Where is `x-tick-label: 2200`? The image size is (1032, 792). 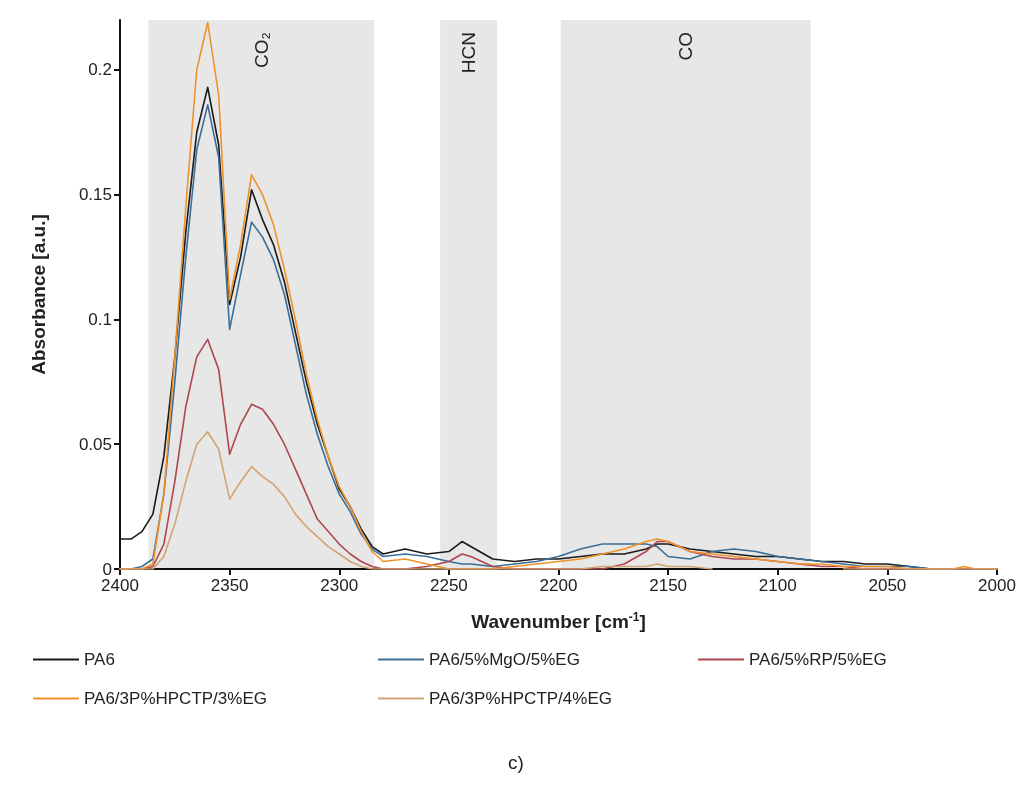
x-tick-label: 2200 is located at coordinates (558, 585).